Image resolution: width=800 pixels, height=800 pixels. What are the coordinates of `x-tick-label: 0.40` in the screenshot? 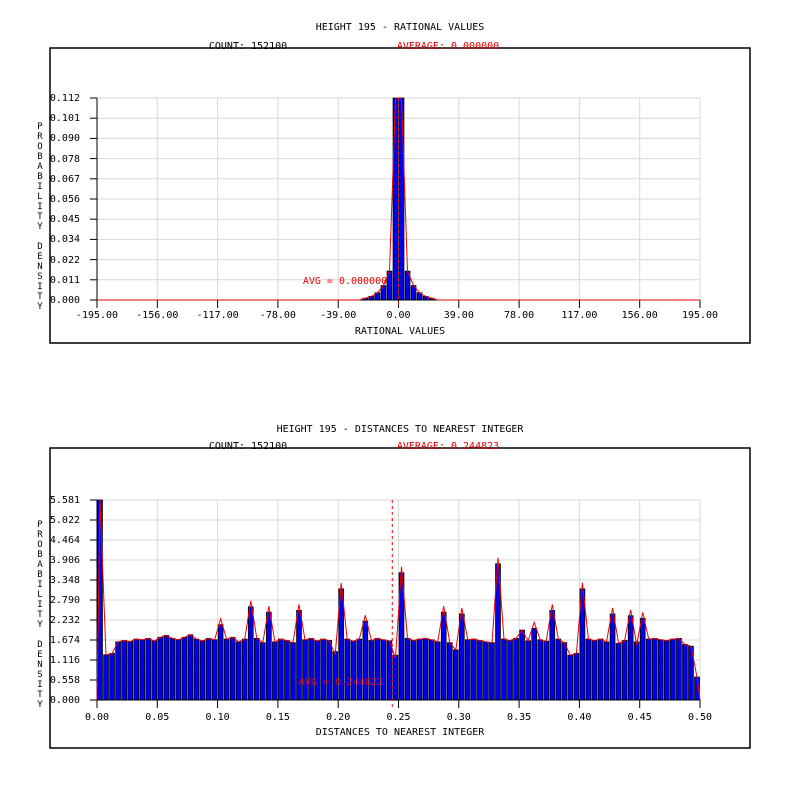 It's located at (579, 717).